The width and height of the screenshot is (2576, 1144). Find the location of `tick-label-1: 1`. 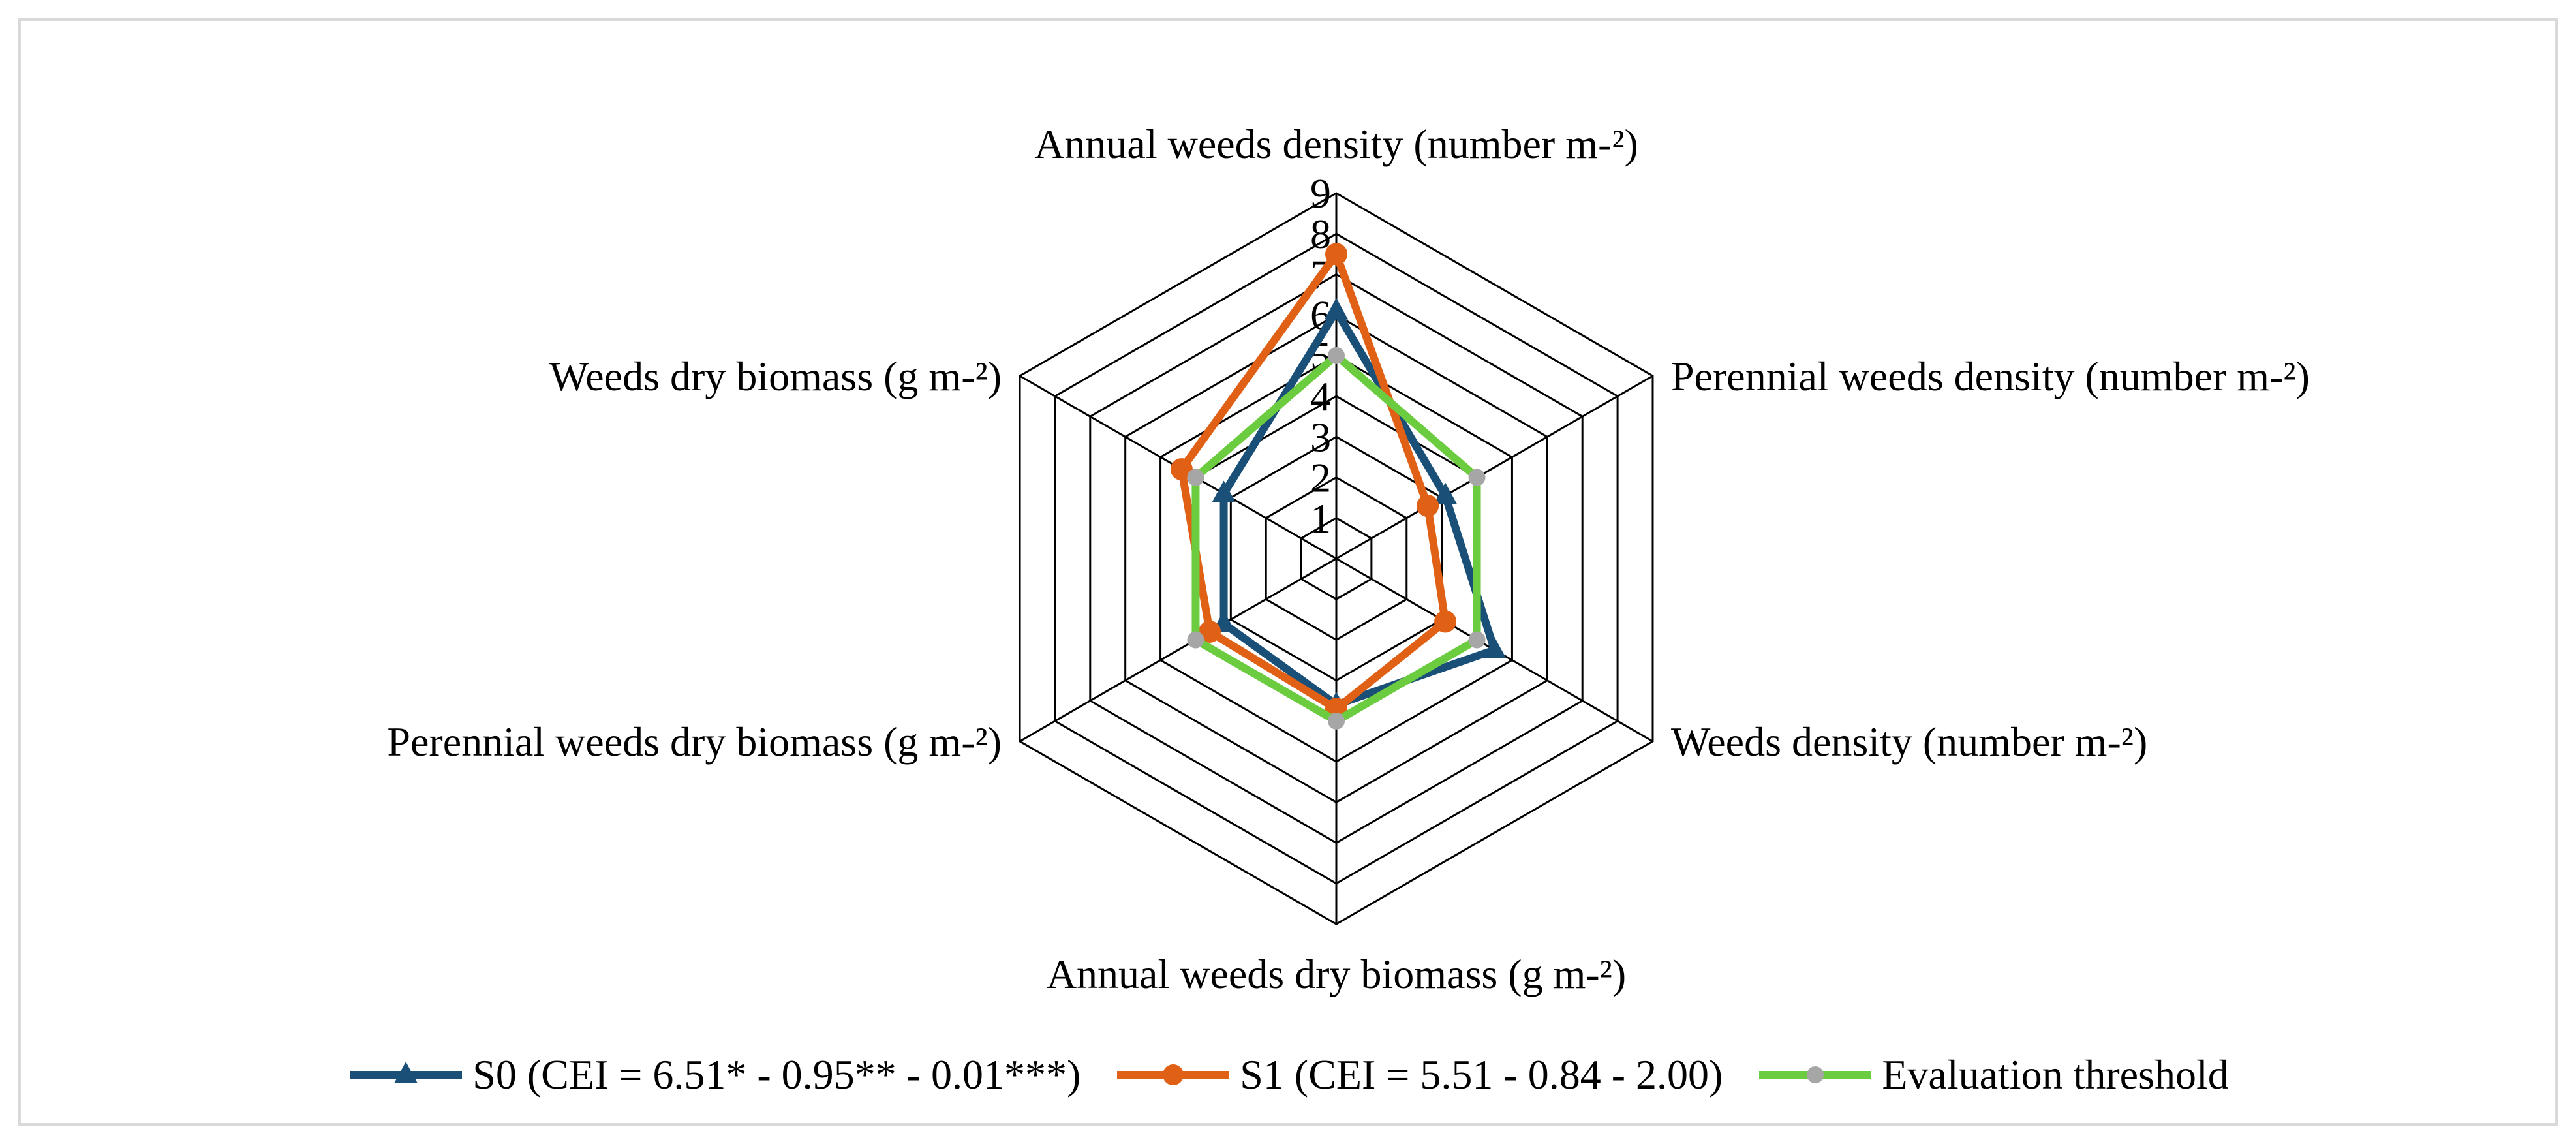

tick-label-1: 1 is located at coordinates (1320, 518).